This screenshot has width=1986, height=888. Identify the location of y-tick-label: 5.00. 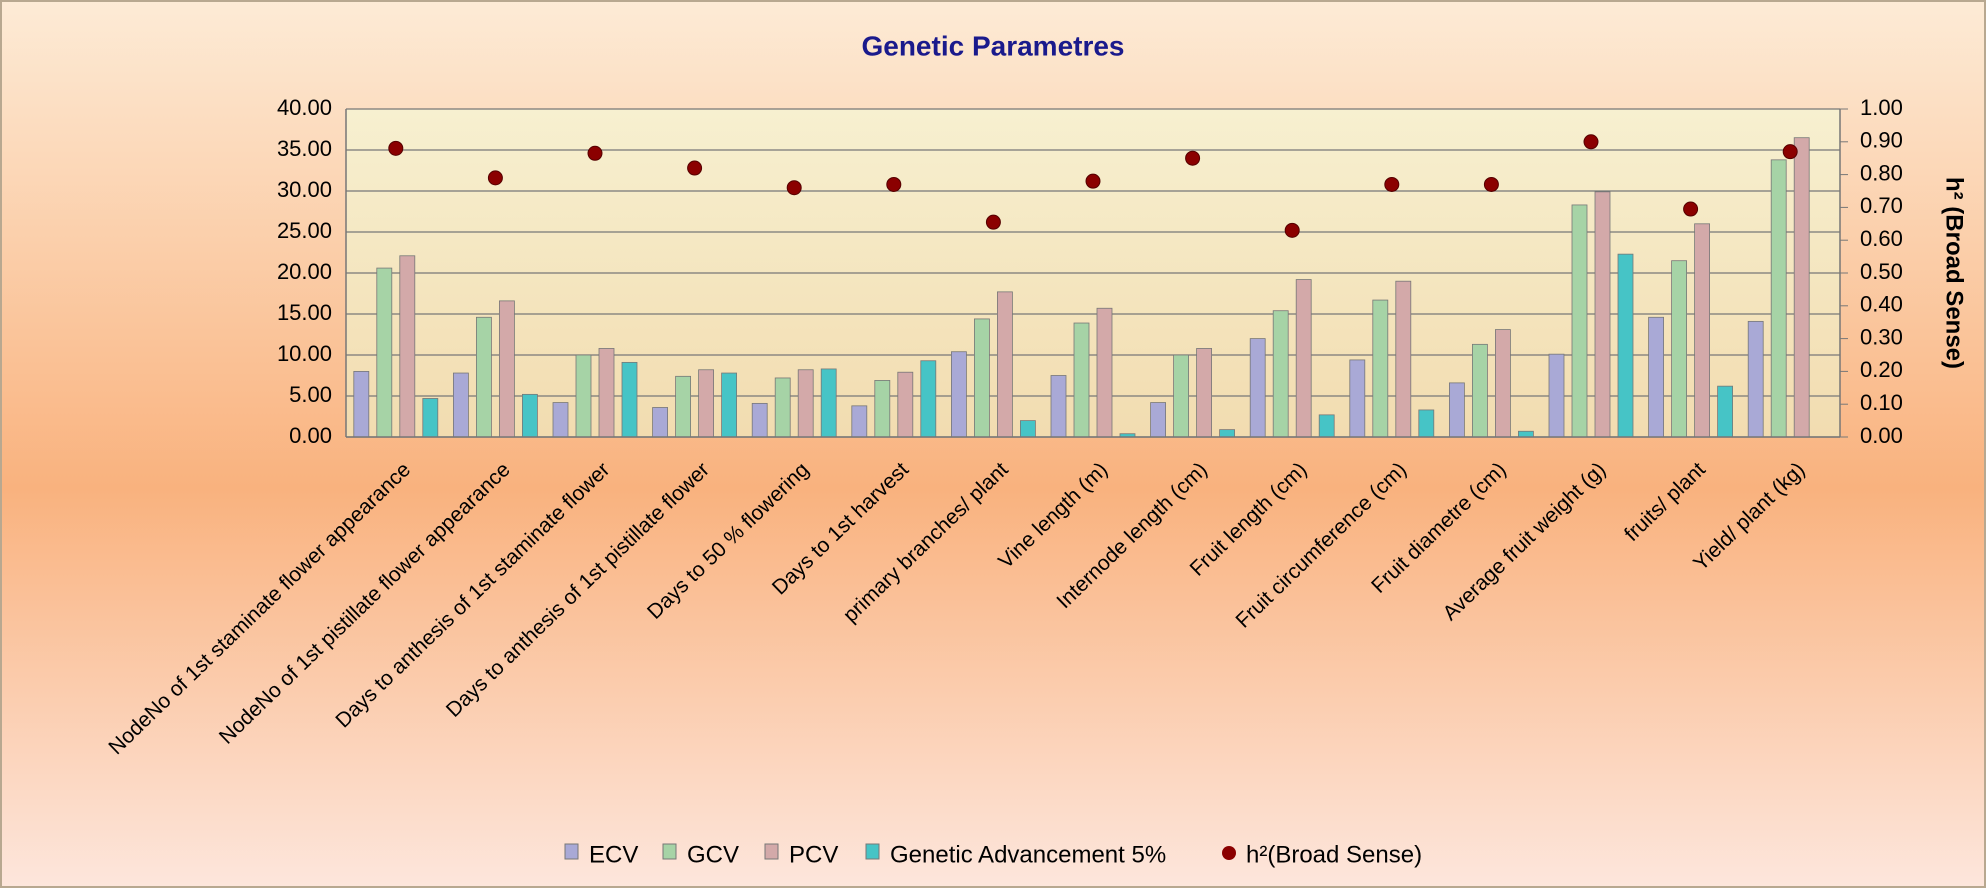
(310, 394).